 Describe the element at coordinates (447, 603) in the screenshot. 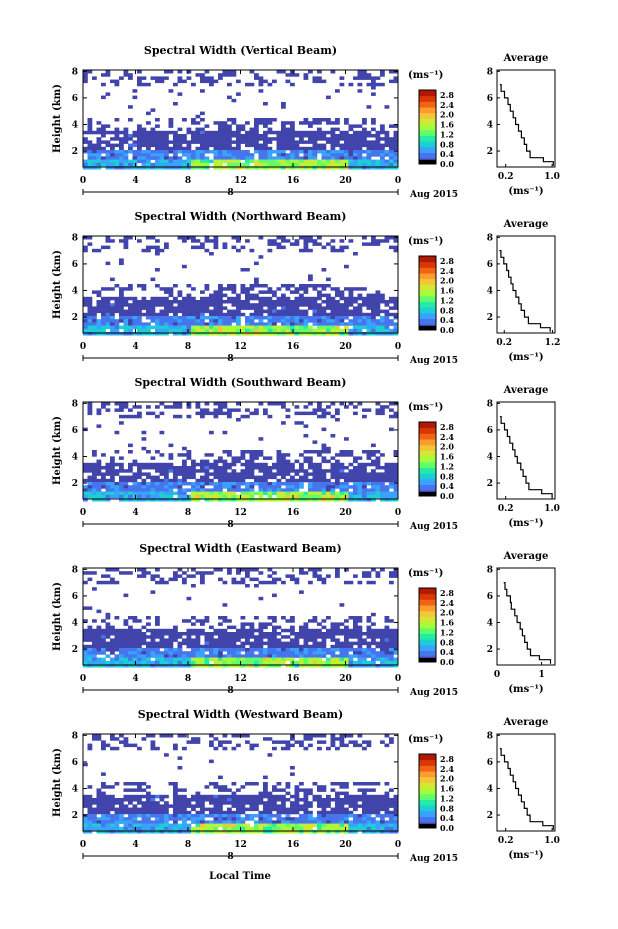

I see `colorbar-tick-label: 2.4` at that location.